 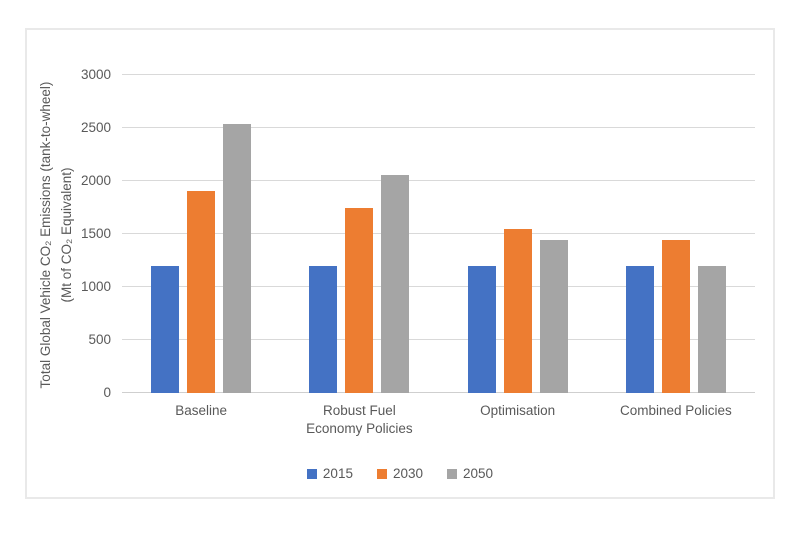 I want to click on y-tick-label: 3000, so click(x=95, y=74).